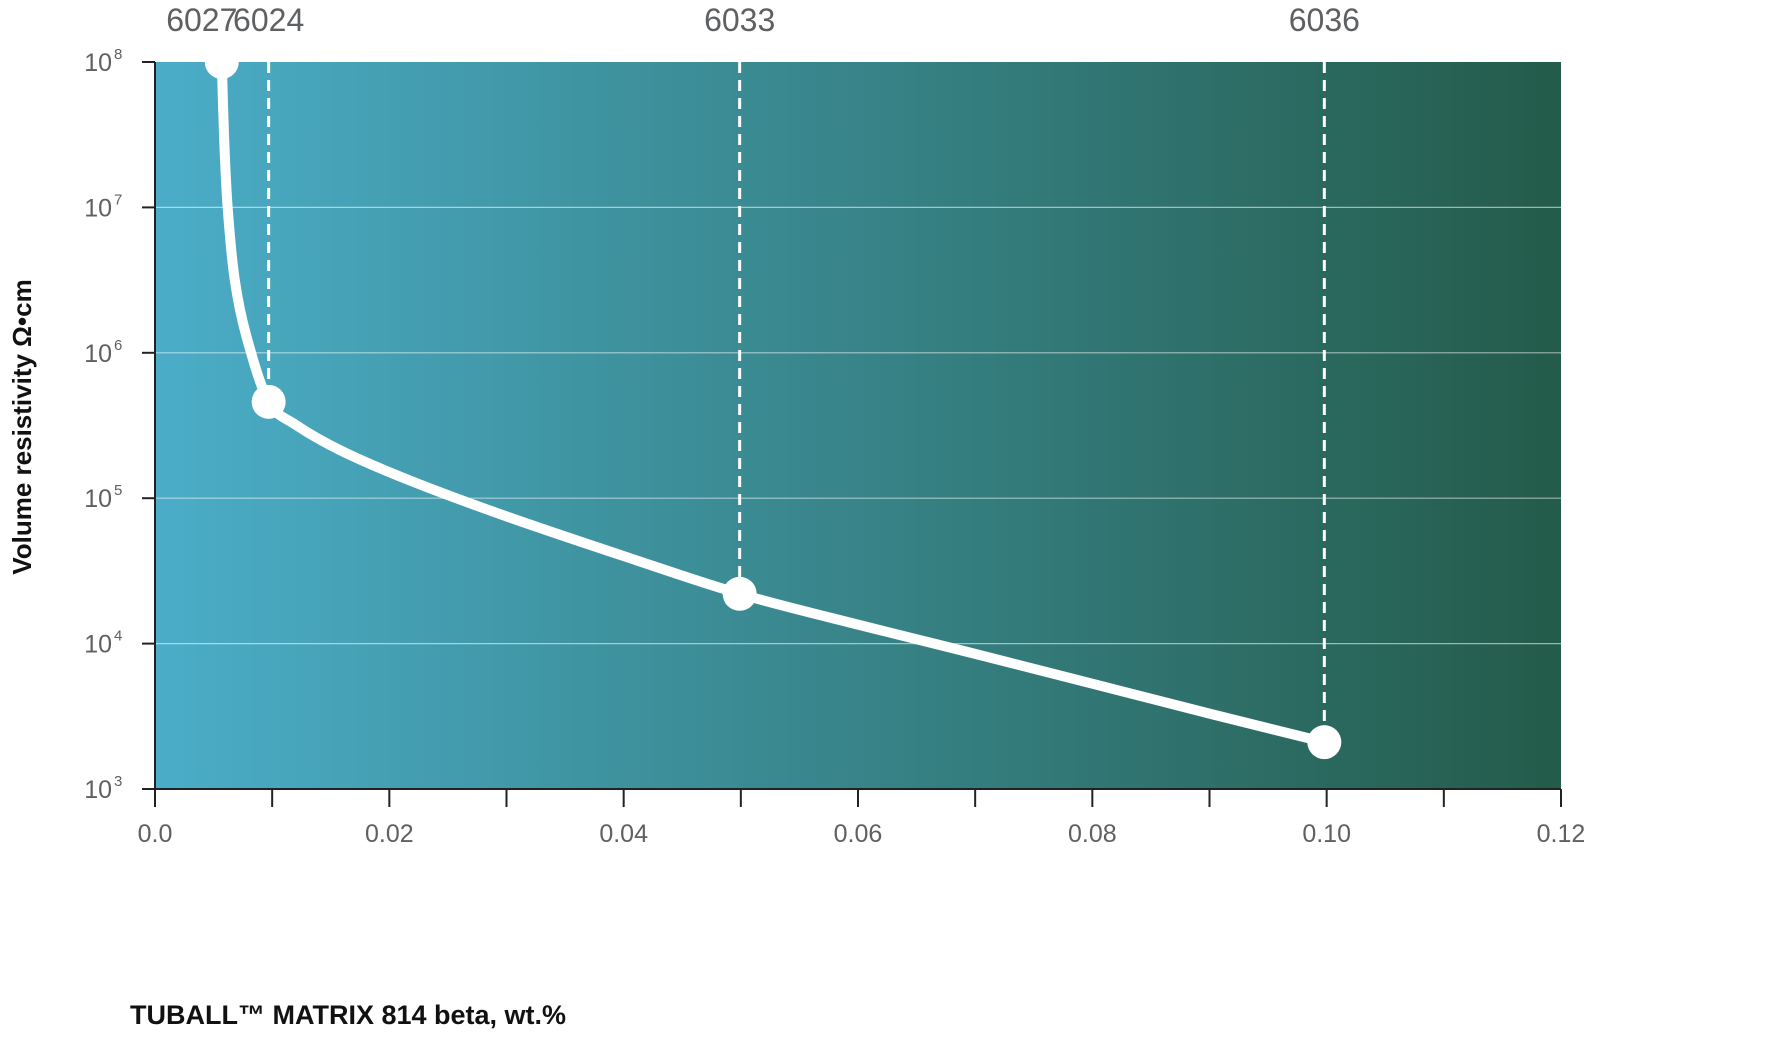 The image size is (1776, 1064). What do you see at coordinates (1324, 20) in the screenshot?
I see `product-label-6036: 6036` at bounding box center [1324, 20].